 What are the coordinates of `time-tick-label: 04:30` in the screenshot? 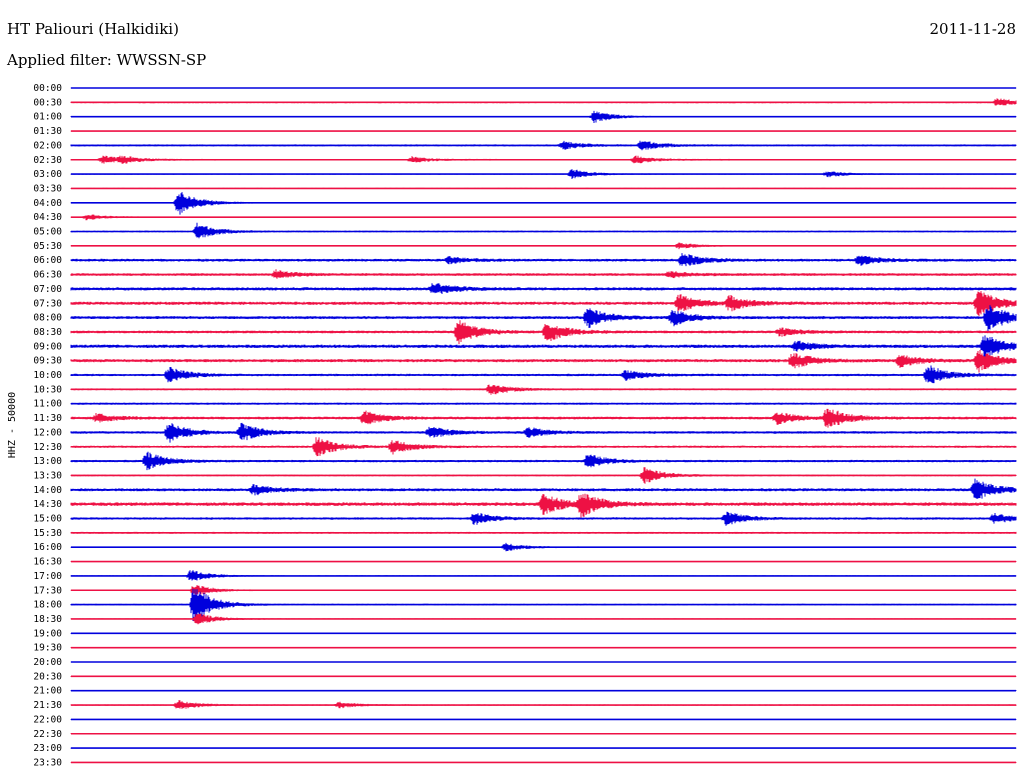 It's located at (47, 217).